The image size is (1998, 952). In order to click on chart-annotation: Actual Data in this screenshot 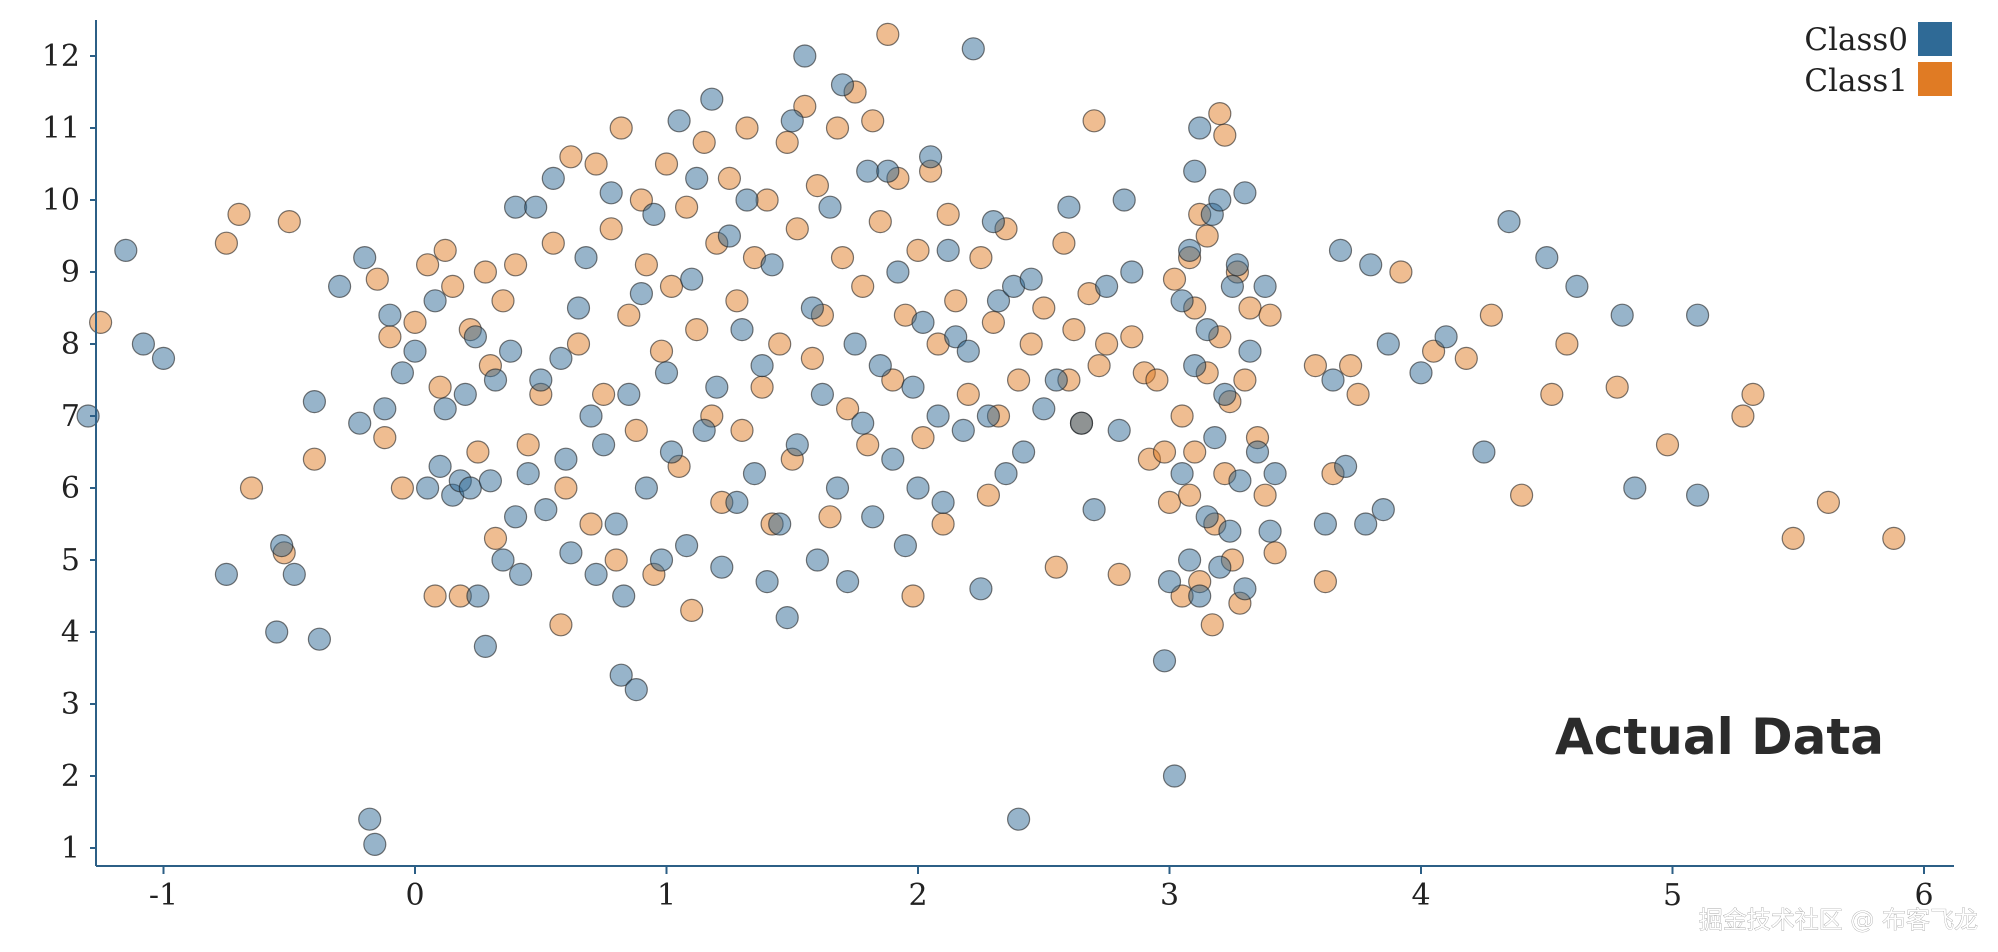, I will do `click(1719, 737)`.